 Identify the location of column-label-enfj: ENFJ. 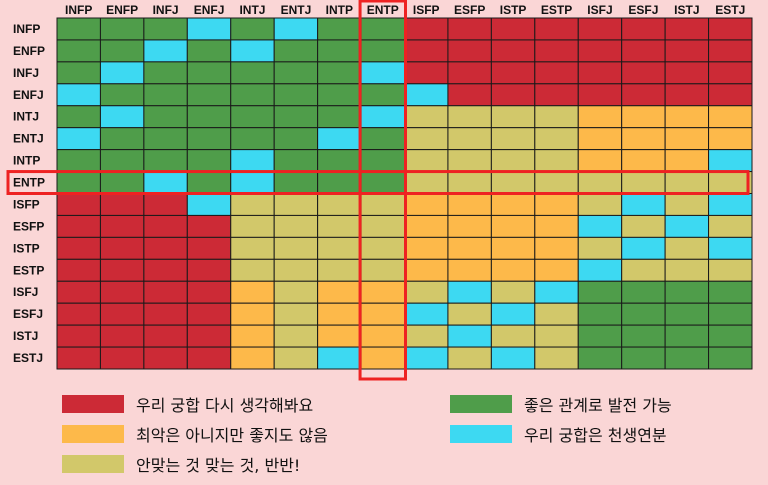
(209, 10).